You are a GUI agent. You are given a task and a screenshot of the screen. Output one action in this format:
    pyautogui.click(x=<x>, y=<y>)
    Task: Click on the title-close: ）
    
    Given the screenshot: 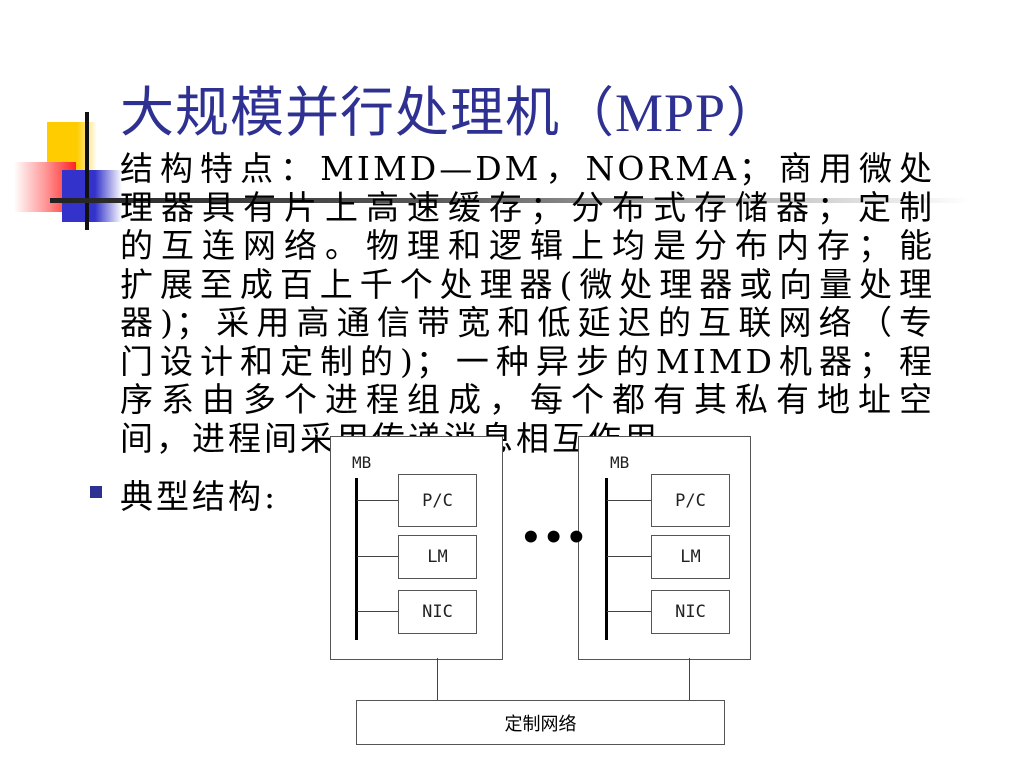 What is the action you would take?
    pyautogui.click(x=754, y=112)
    